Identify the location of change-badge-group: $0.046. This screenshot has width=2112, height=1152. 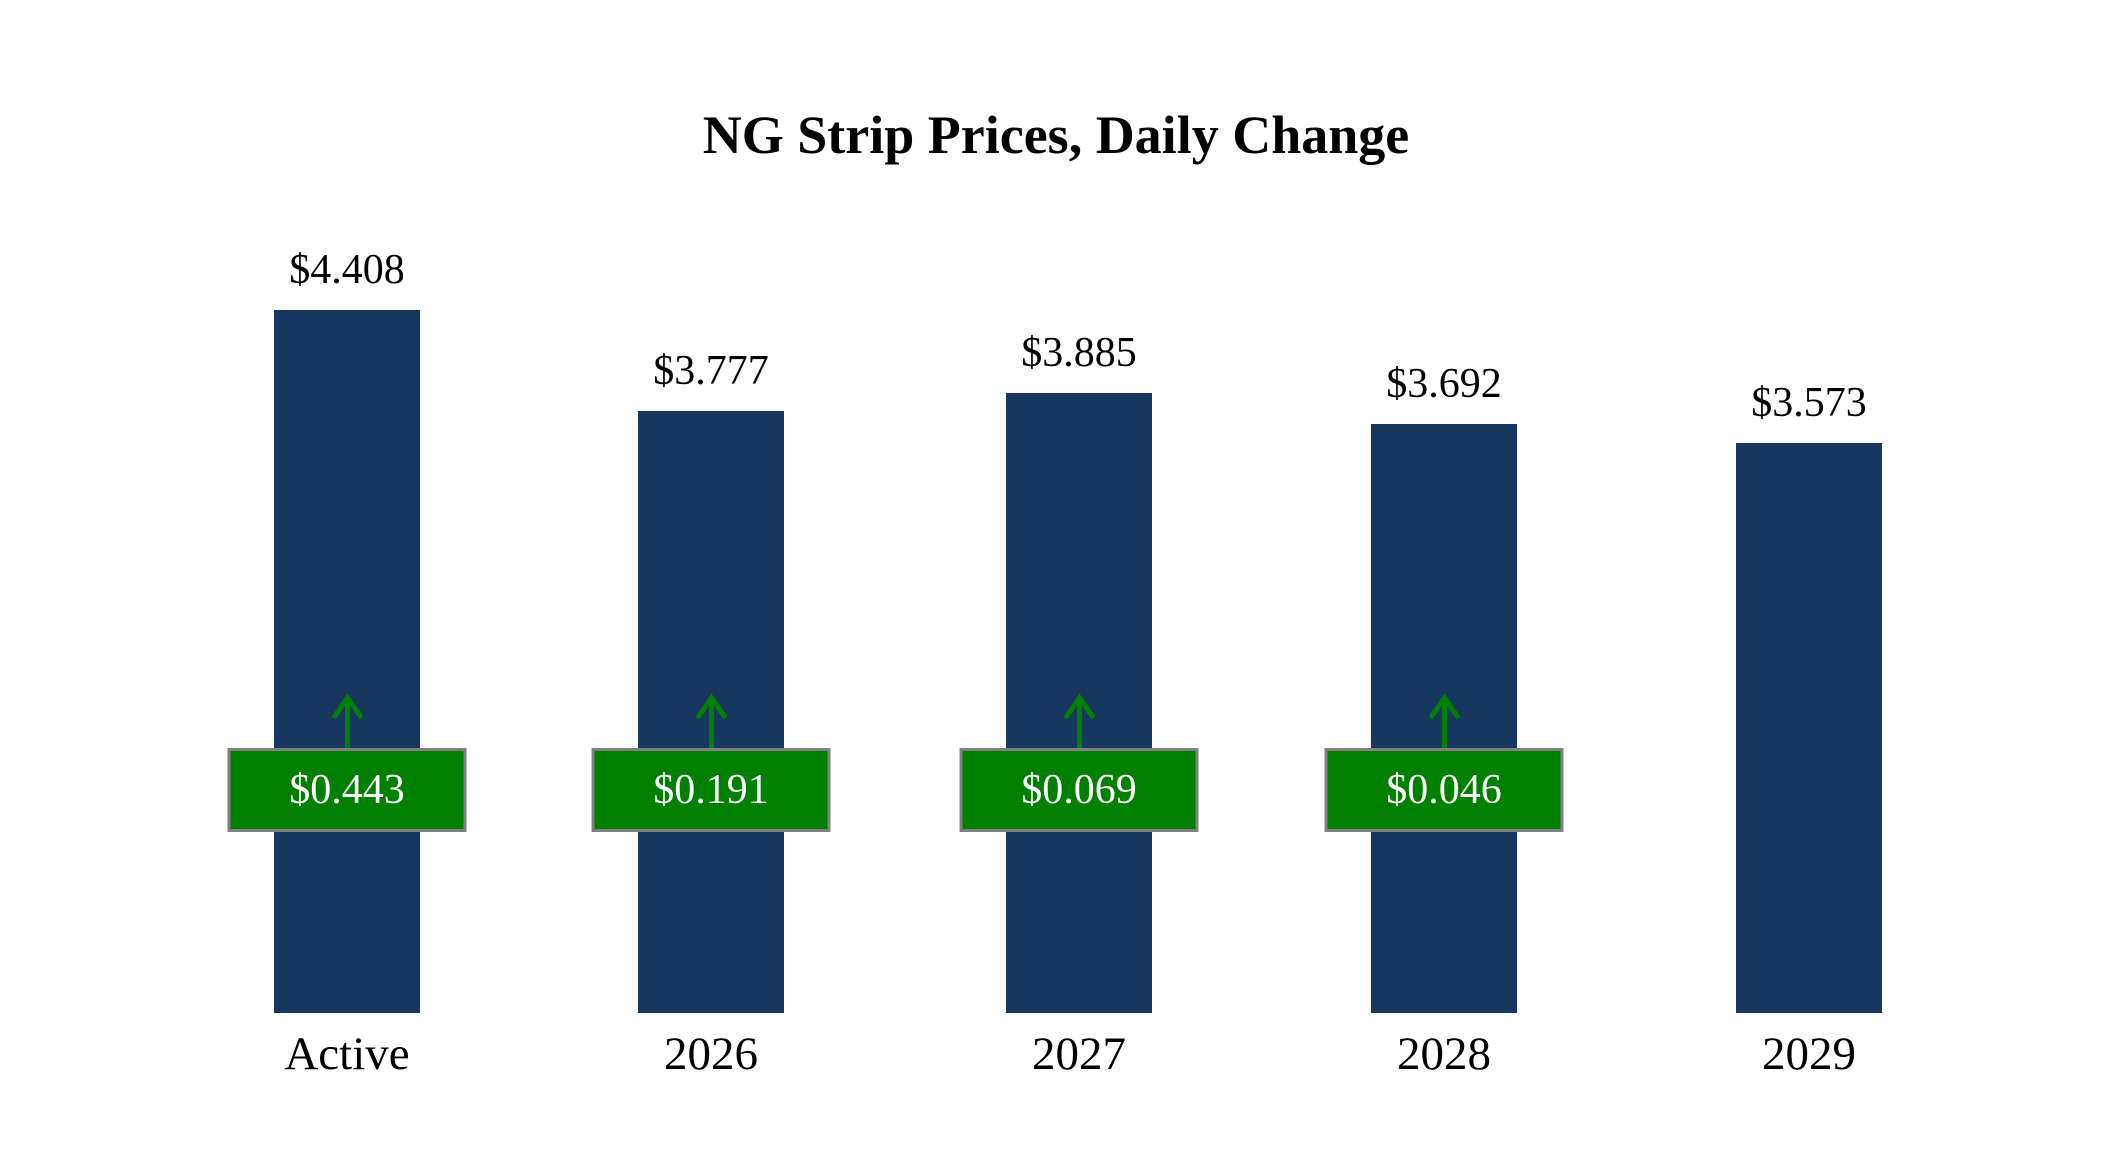
(1444, 762).